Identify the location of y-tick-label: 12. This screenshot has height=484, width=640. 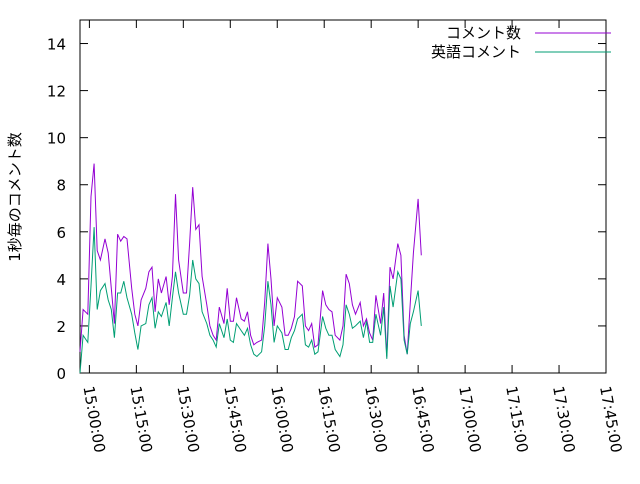
(56, 92).